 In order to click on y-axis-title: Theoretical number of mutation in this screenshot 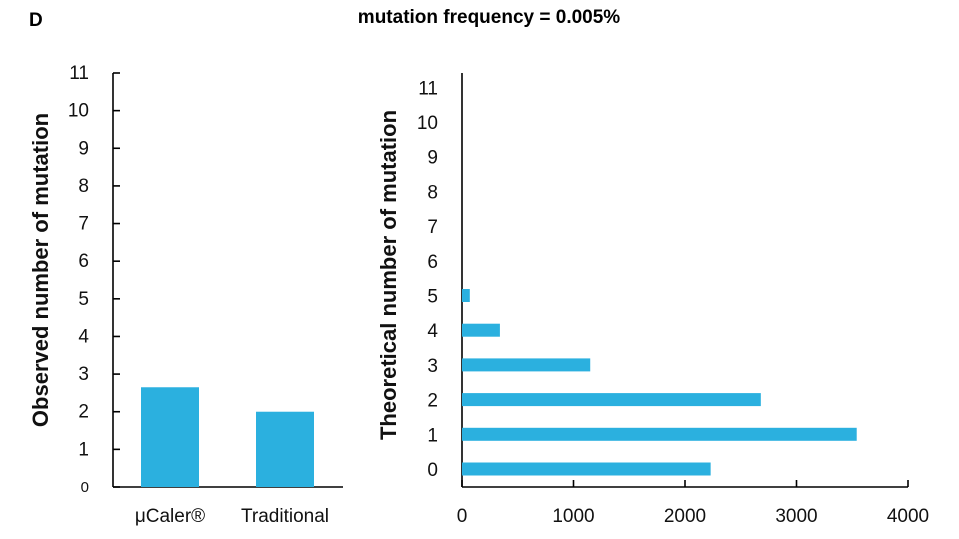, I will do `click(388, 275)`.